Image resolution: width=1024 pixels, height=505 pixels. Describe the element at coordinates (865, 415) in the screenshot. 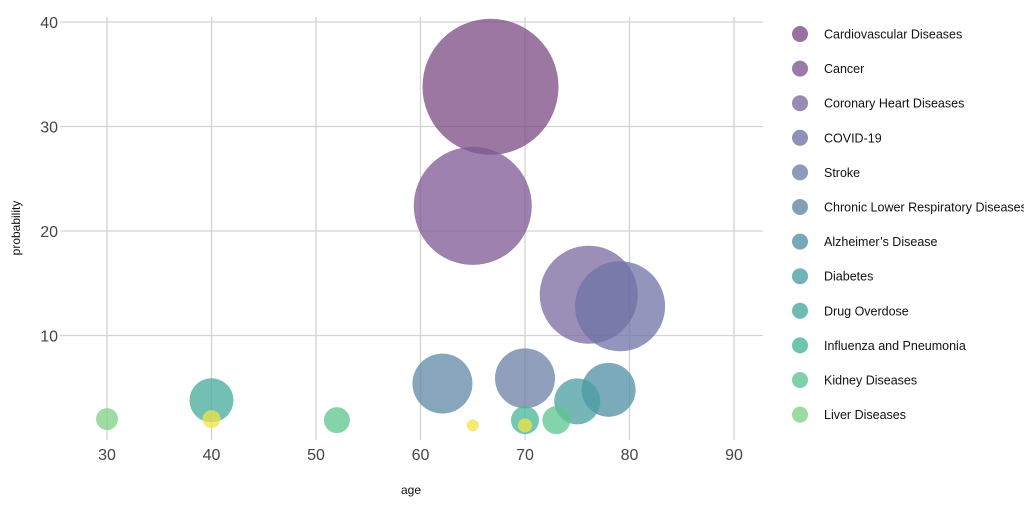

I see `legend-label: Liver Diseases` at that location.